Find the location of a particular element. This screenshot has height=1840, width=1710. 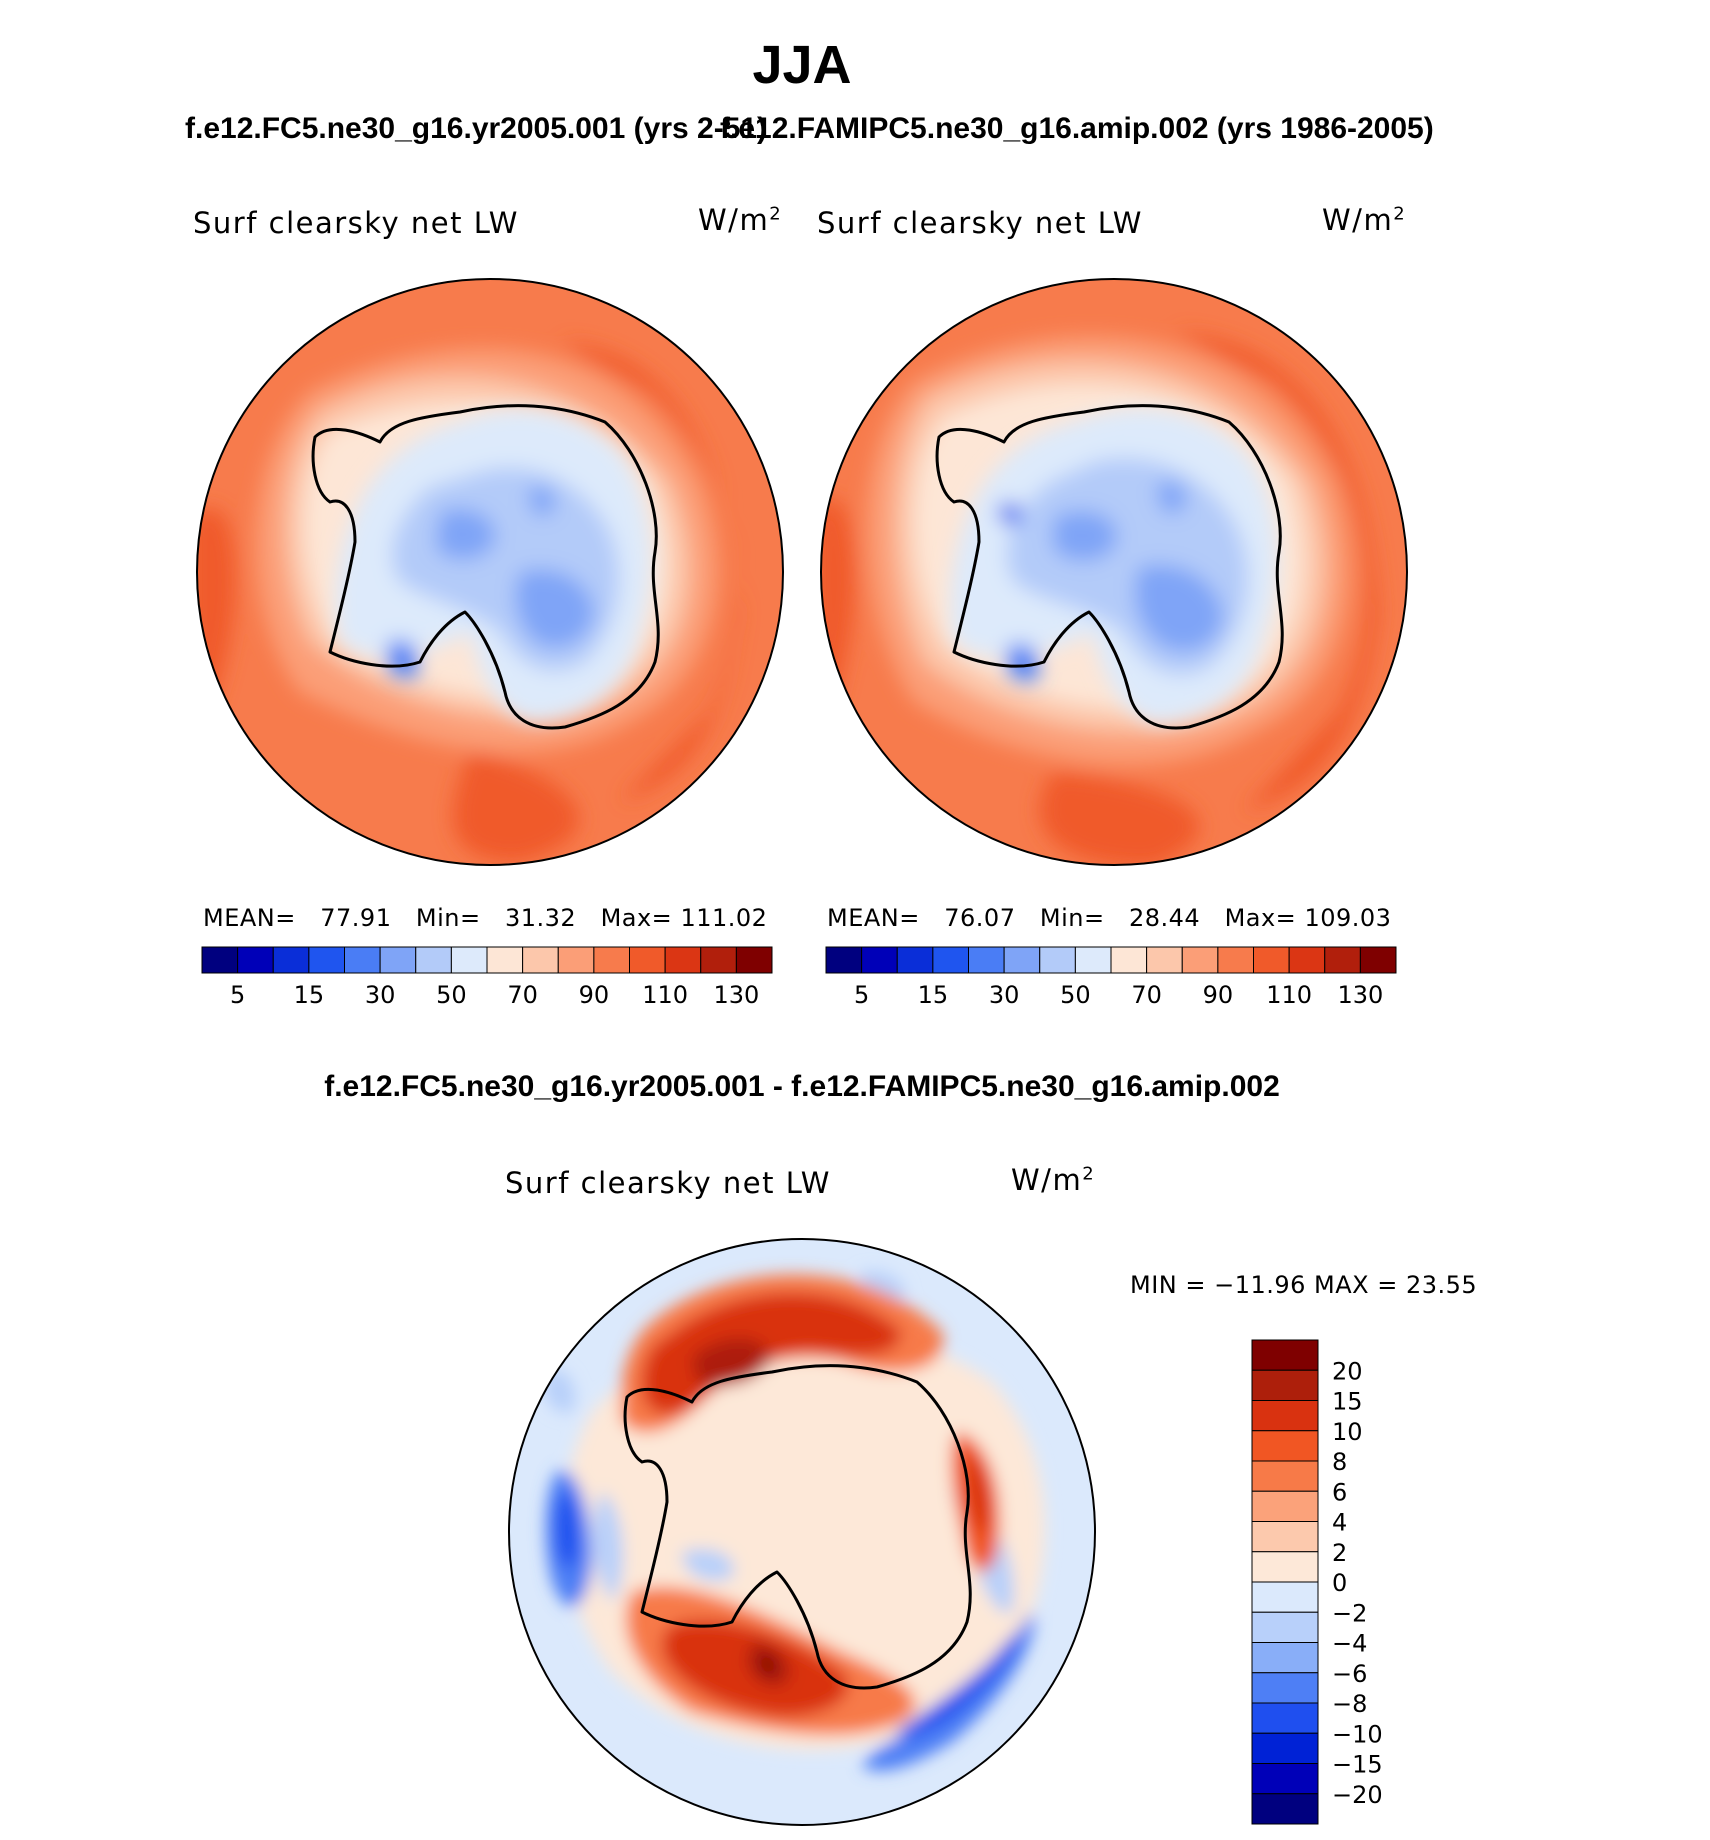

panel3-colorbar-tick-label: 2 is located at coordinates (1339, 1553).